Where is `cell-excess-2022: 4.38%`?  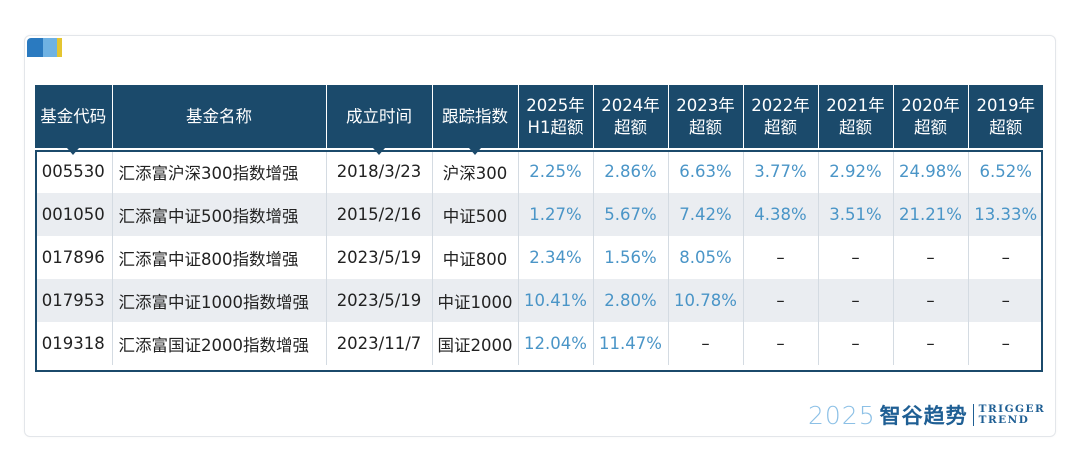
cell-excess-2022: 4.38% is located at coordinates (781, 214).